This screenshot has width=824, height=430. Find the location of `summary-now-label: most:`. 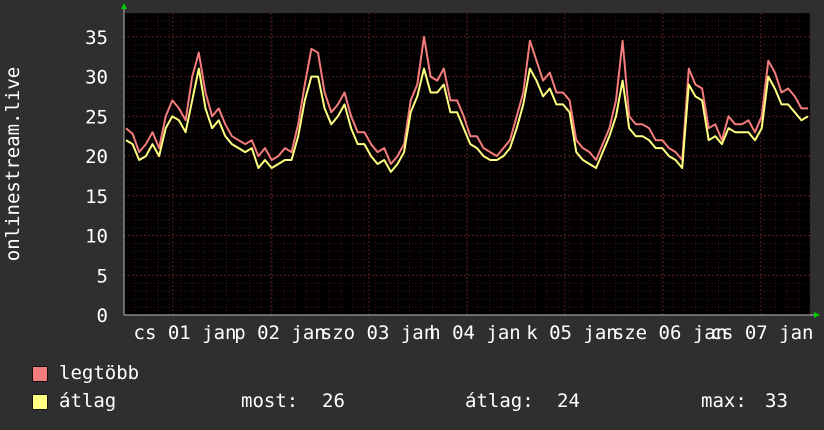

summary-now-label: most: is located at coordinates (270, 401).